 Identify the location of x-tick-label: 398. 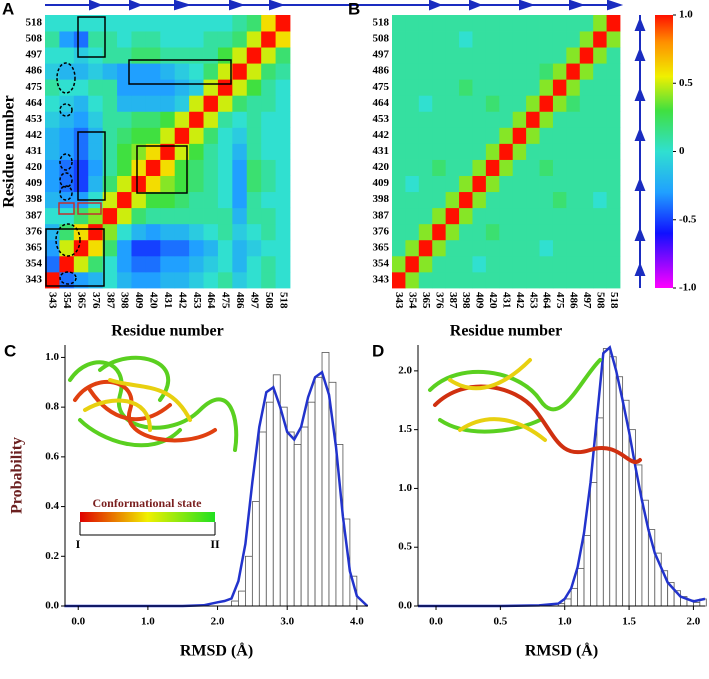
(125, 300).